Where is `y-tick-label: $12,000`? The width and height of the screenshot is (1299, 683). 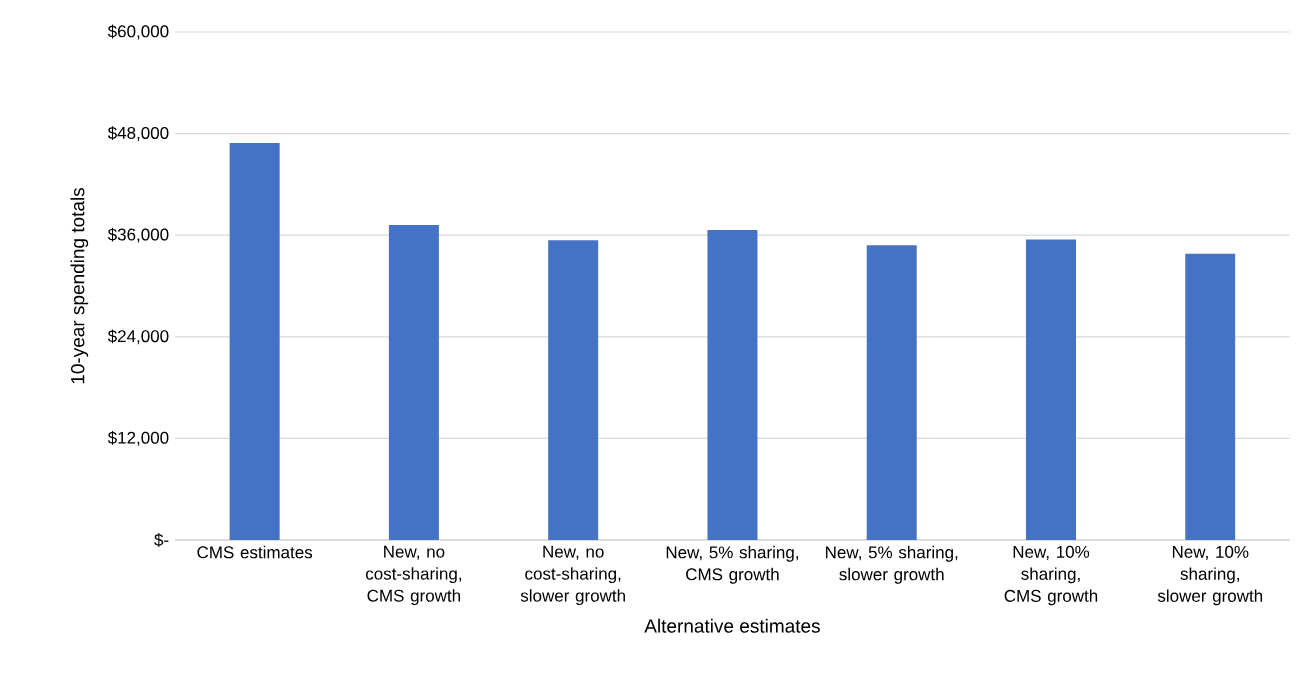 y-tick-label: $12,000 is located at coordinates (138, 438).